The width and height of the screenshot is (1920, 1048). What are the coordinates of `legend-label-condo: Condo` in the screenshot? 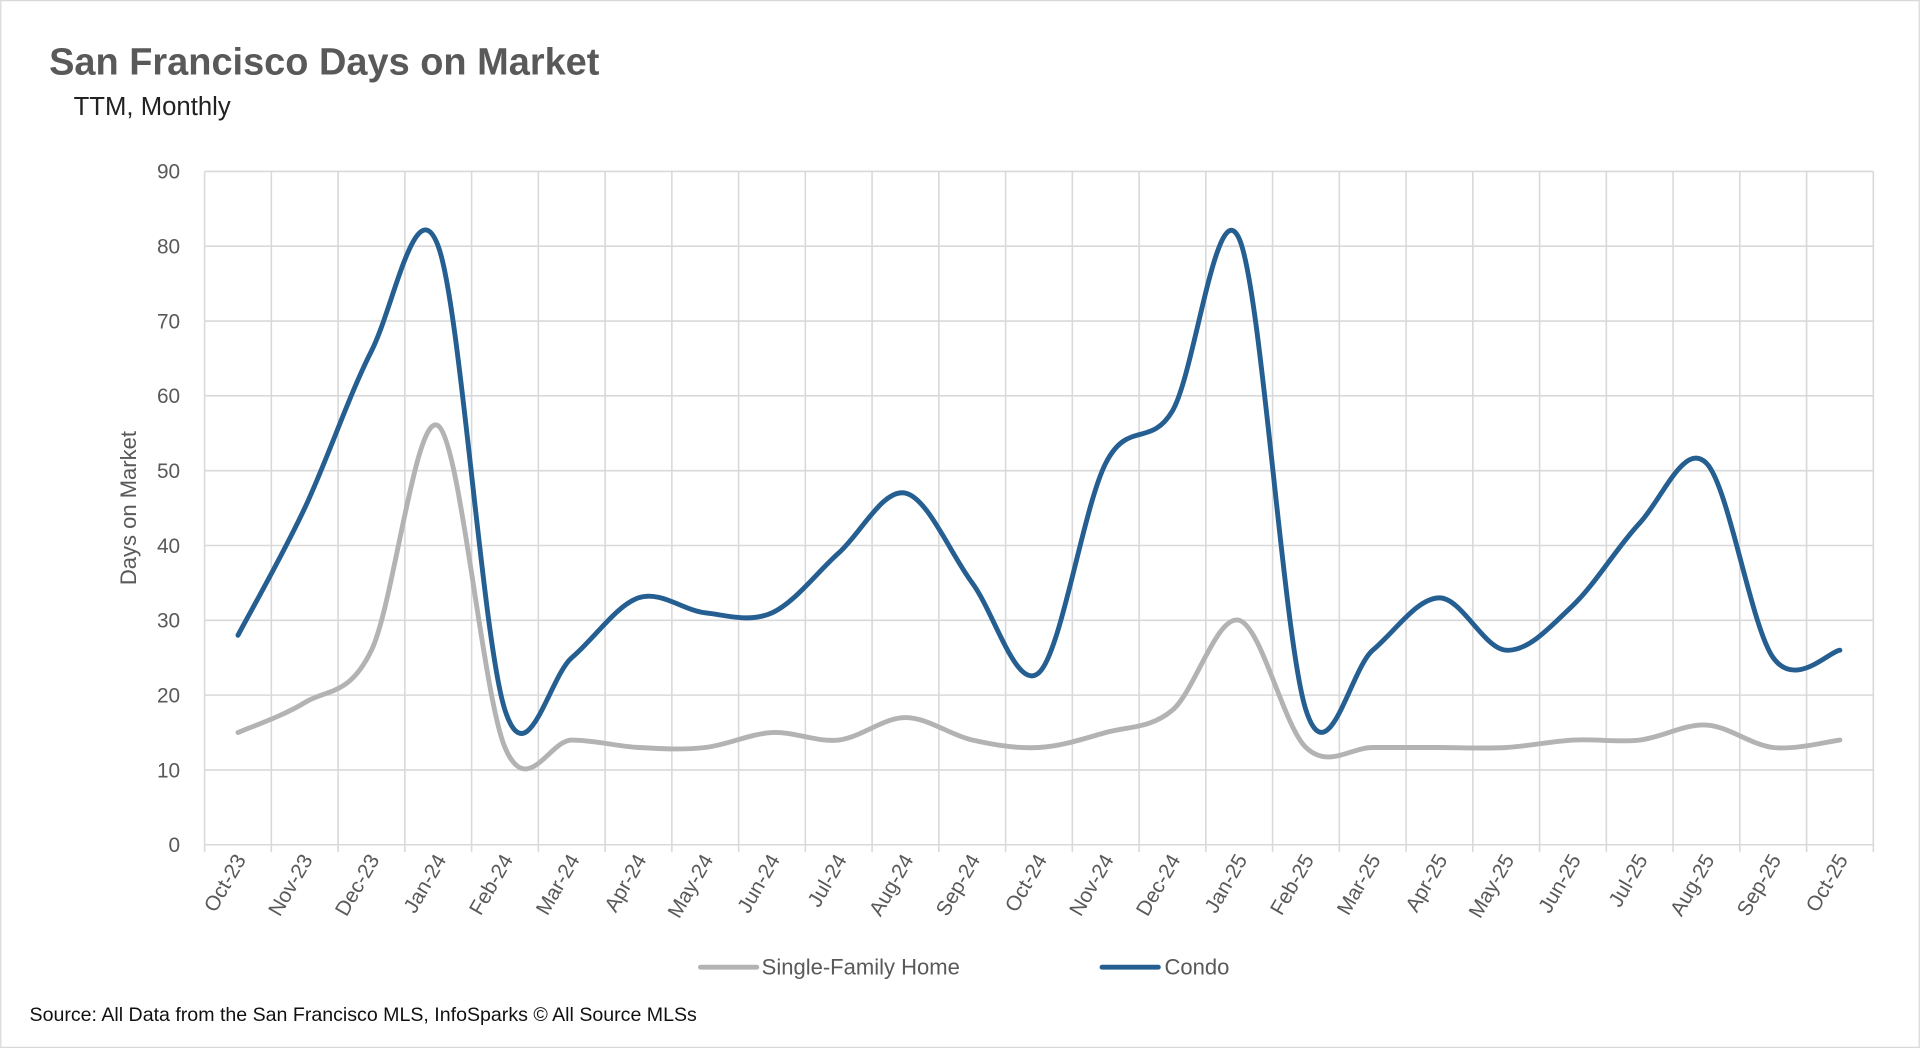 It's located at (1196, 967).